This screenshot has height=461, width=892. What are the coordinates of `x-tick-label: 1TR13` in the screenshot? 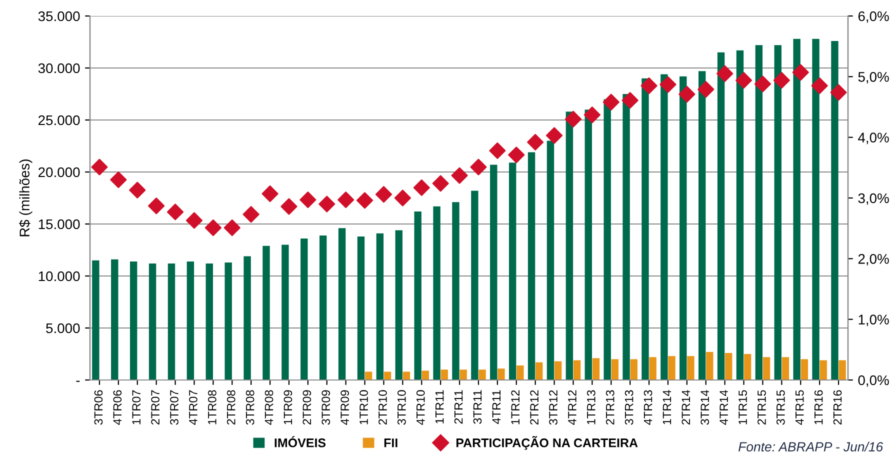 It's located at (591, 407).